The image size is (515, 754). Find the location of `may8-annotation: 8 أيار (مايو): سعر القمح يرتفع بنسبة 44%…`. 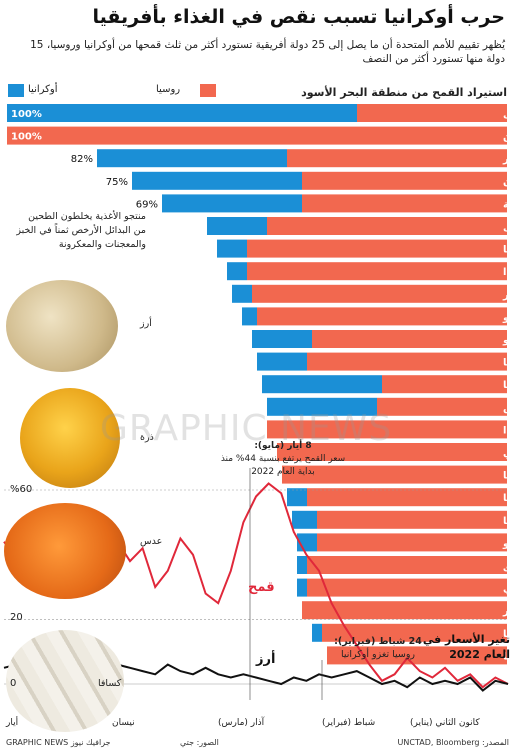

may8-annotation: 8 أيار (مايو): سعر القمح يرتفع بنسبة 44%… is located at coordinates (283, 459).